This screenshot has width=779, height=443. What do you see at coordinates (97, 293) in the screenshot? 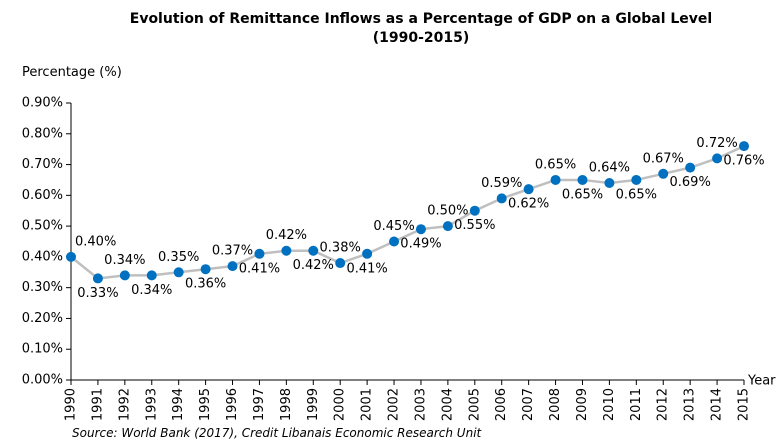
I see `data-label: 0.33%` at bounding box center [97, 293].